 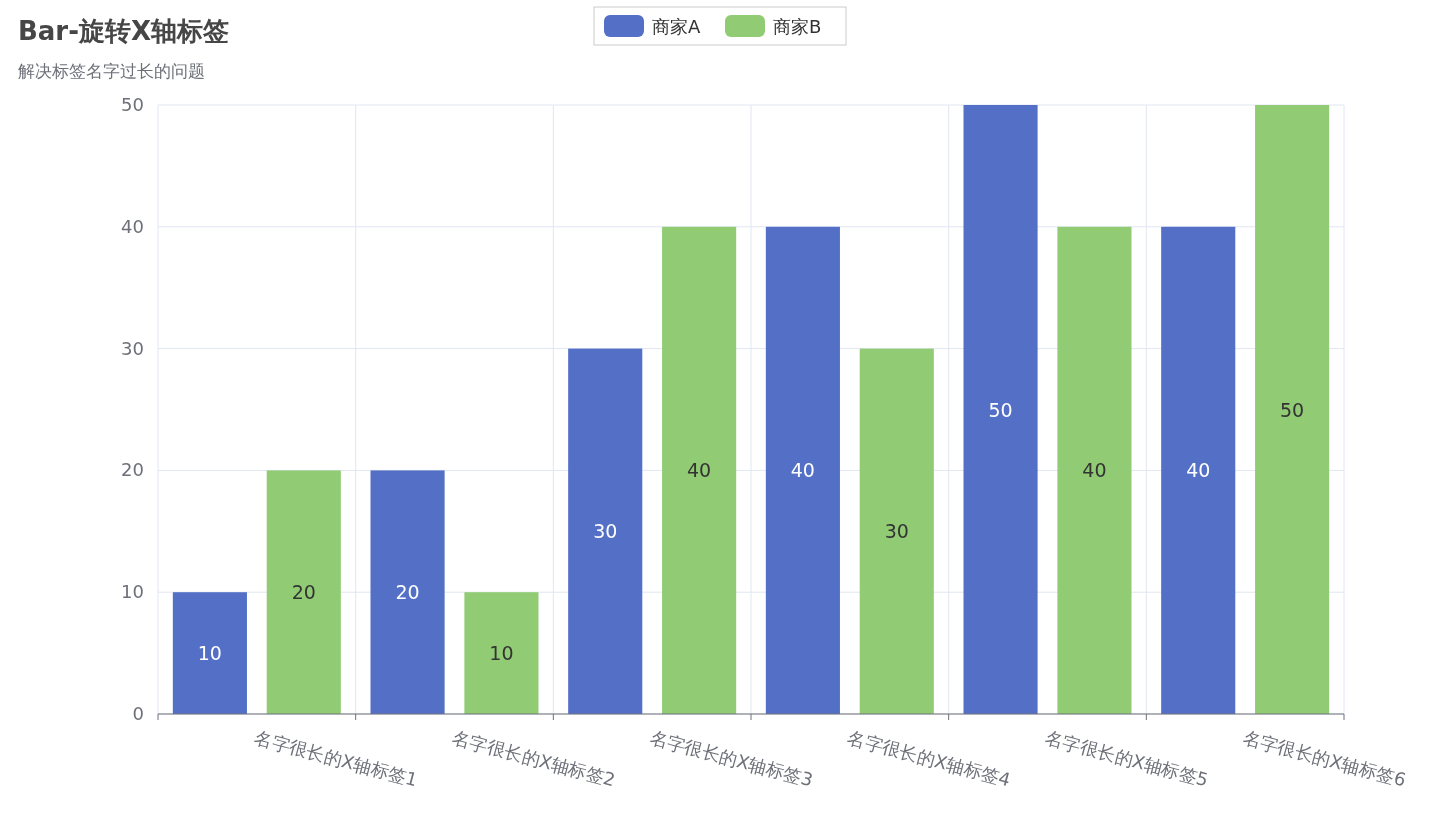 I want to click on x-tick-label: 名字很长的X轴标签1, so click(x=336, y=758).